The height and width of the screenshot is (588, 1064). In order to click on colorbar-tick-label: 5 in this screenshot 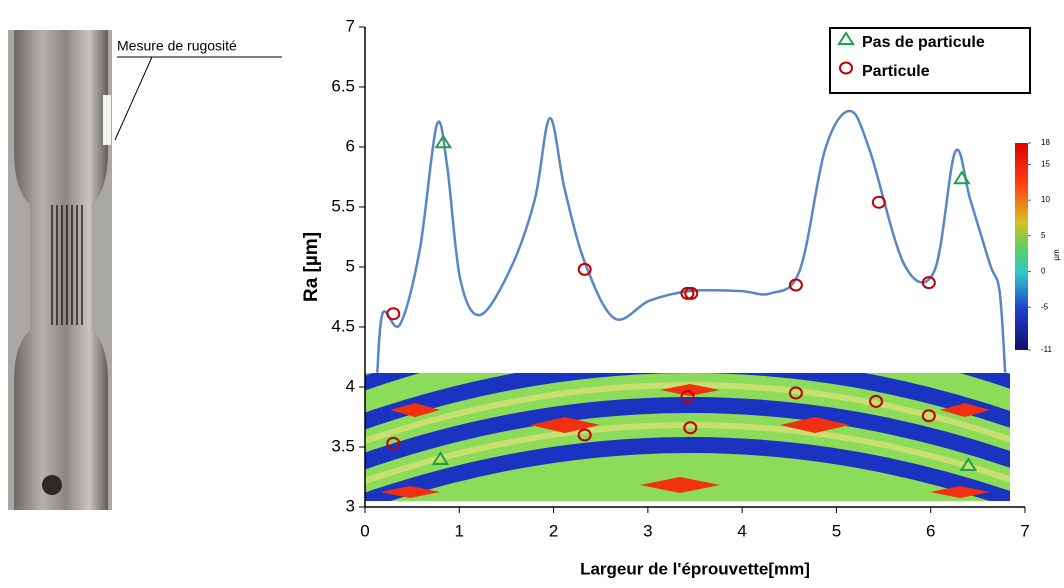, I will do `click(1043, 235)`.